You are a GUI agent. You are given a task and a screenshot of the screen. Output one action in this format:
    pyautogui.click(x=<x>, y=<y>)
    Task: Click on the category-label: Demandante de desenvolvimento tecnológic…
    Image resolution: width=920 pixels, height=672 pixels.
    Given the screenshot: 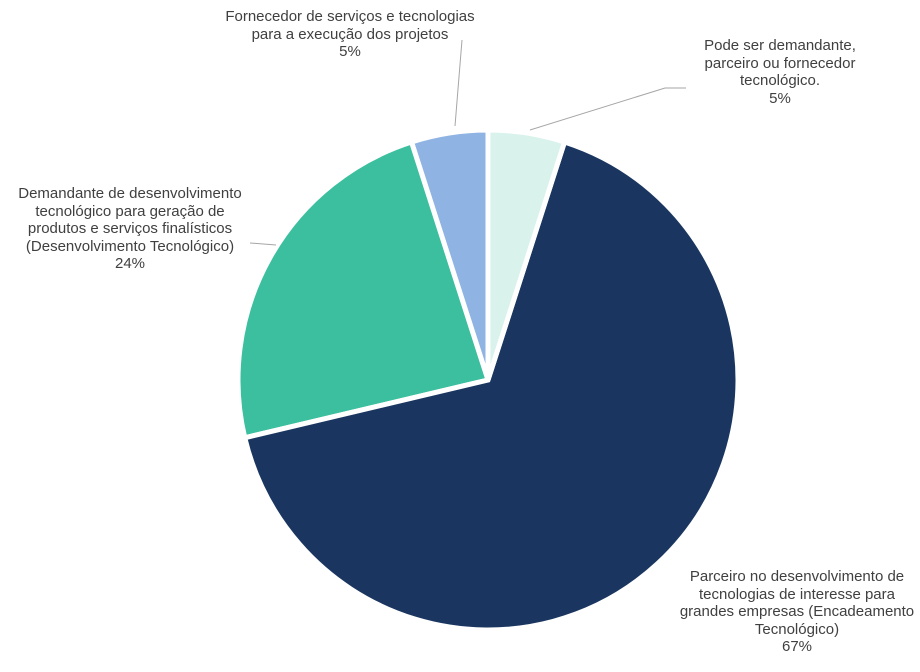 What is the action you would take?
    pyautogui.click(x=130, y=220)
    